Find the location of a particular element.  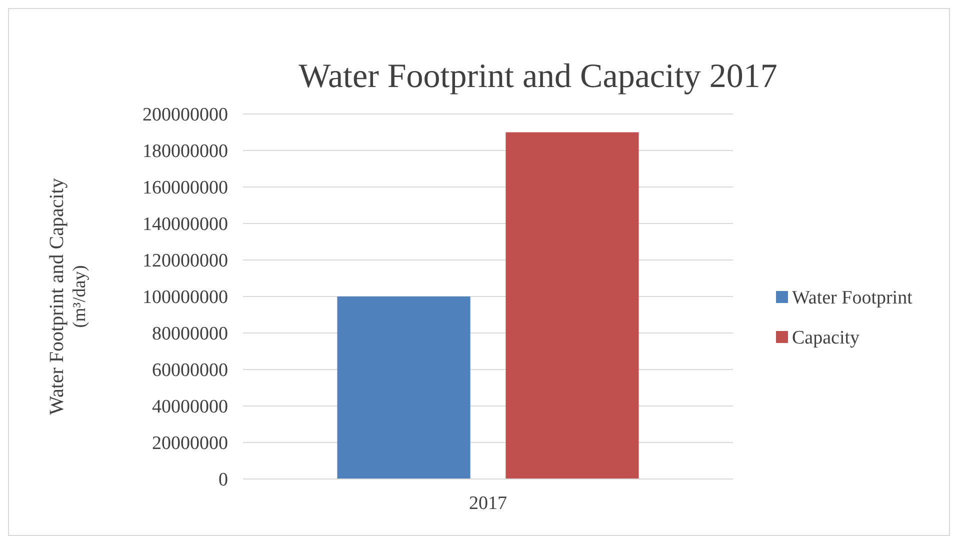

y-tick-label: 200000000 is located at coordinates (185, 115).